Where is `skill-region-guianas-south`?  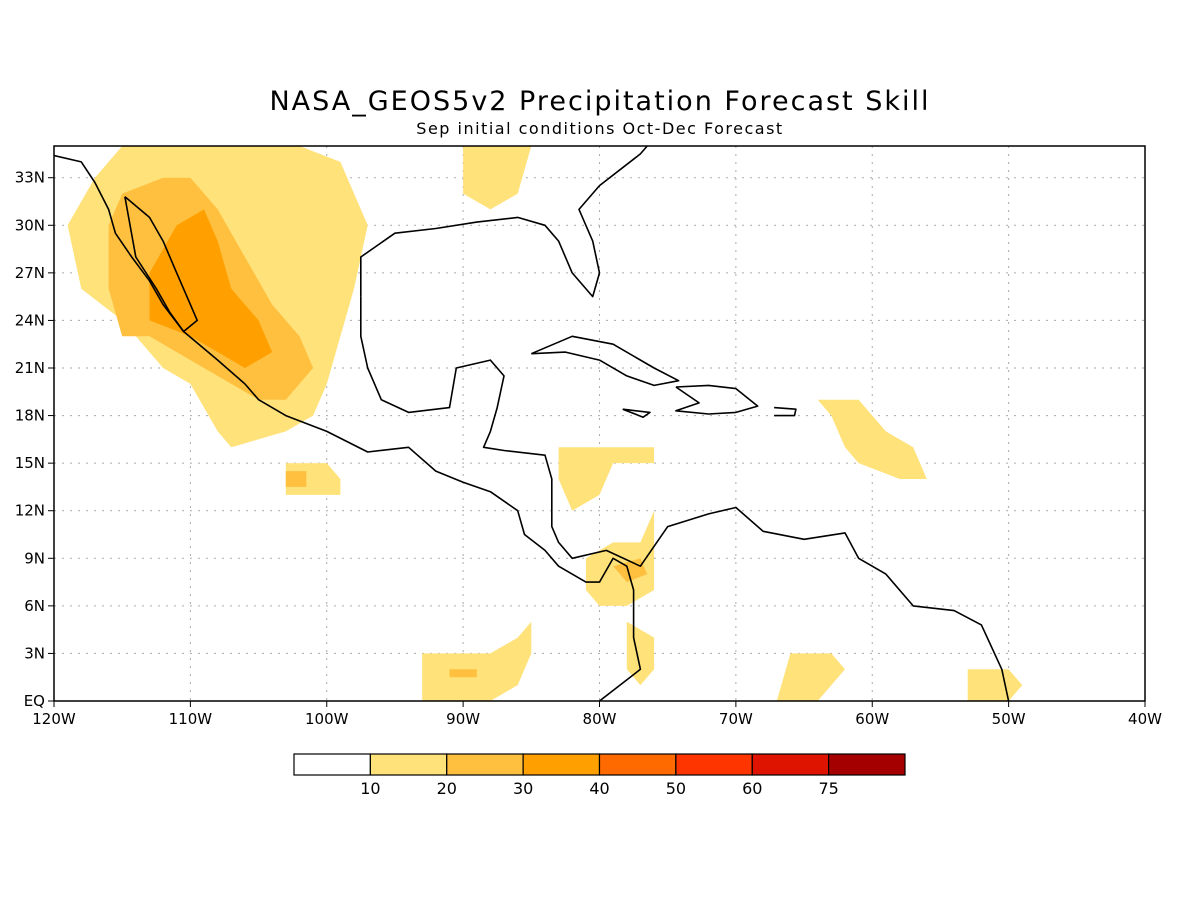
skill-region-guianas-south is located at coordinates (810, 677).